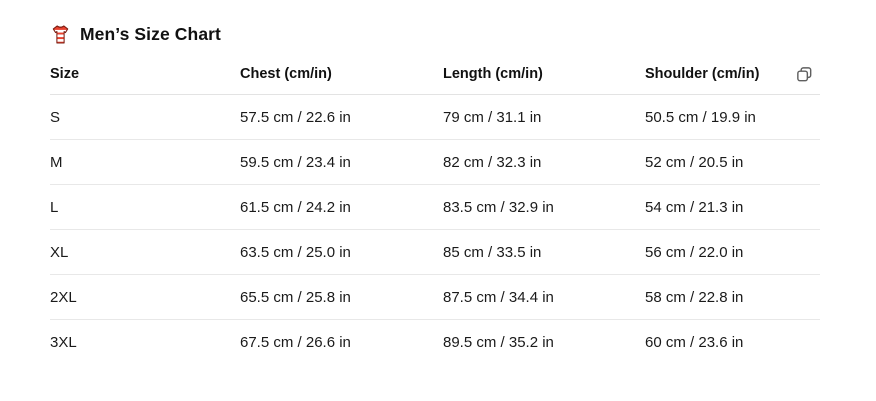 This screenshot has height=401, width=876. Describe the element at coordinates (493, 74) in the screenshot. I see `column-header-length: Length (cm/in)` at that location.